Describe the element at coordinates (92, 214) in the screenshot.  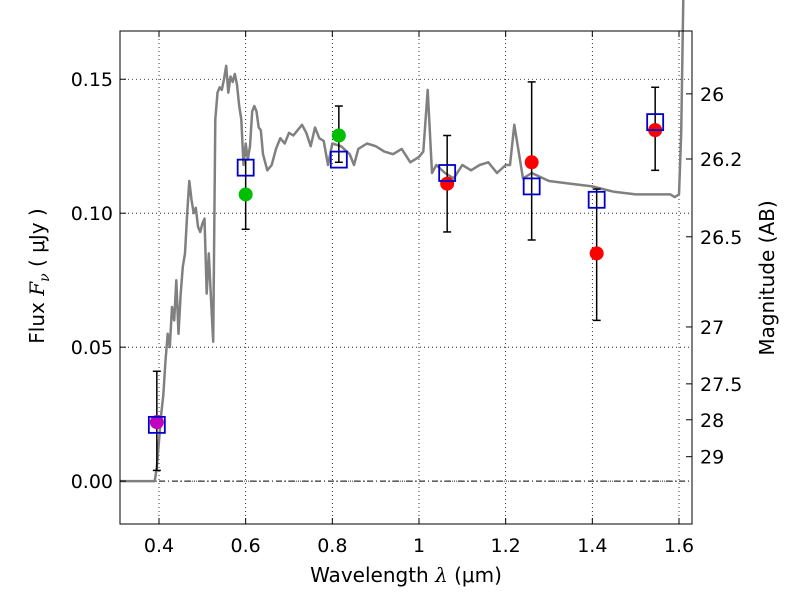
I see `y-tick-label: 0.10` at that location.